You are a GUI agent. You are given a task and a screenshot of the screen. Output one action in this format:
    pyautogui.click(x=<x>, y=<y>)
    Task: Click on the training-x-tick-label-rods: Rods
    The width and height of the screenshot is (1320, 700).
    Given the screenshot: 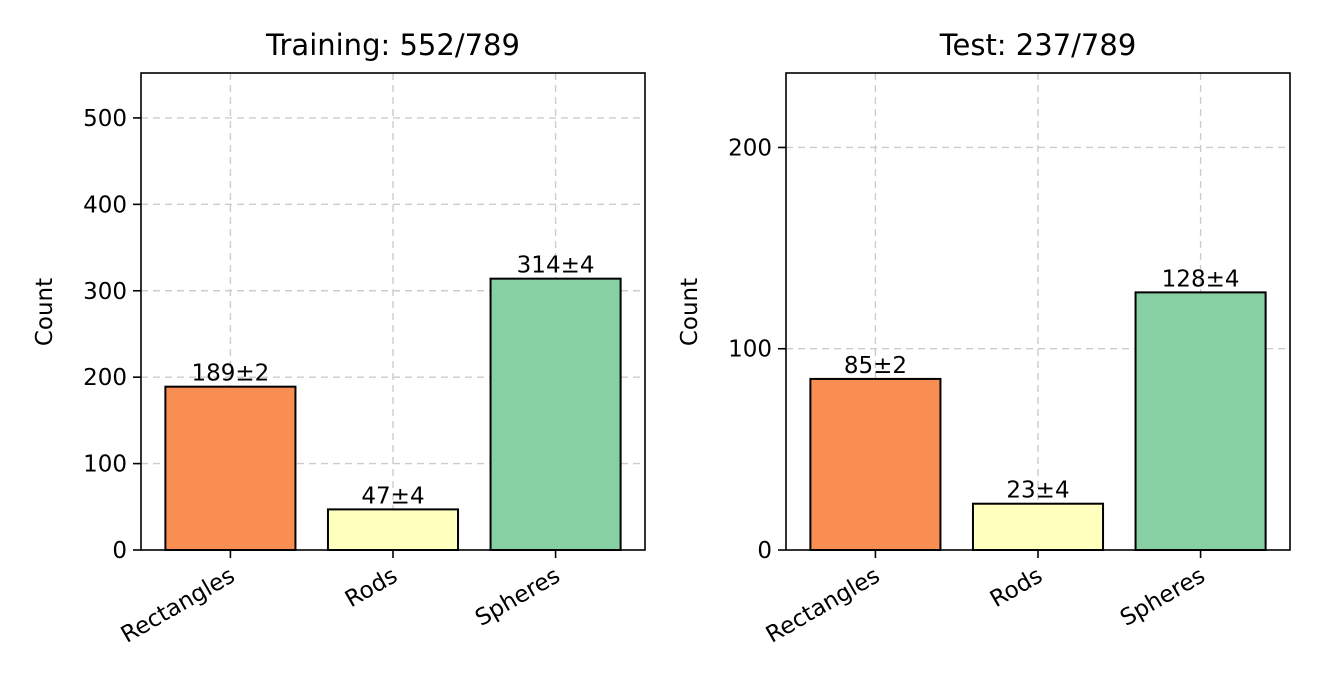 What is the action you would take?
    pyautogui.click(x=371, y=588)
    